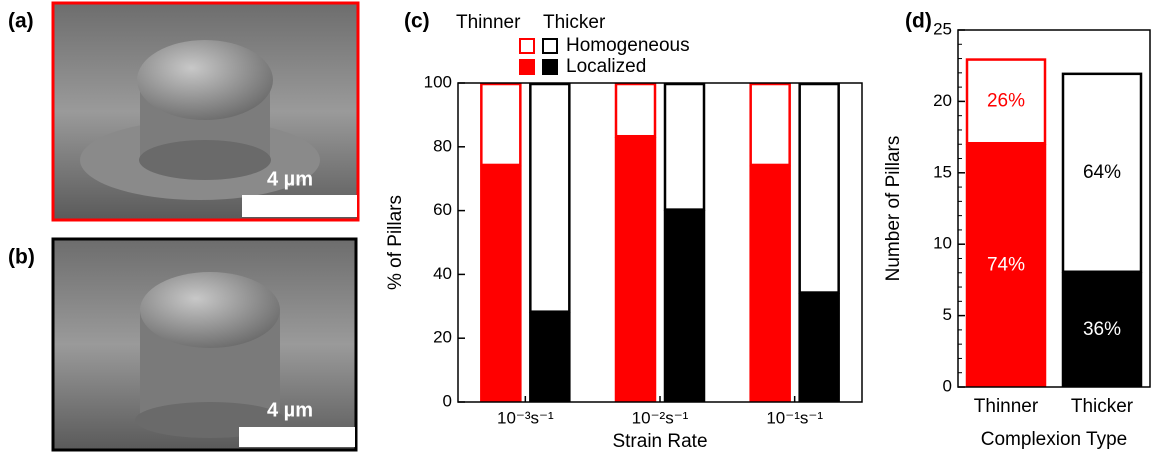 Image resolution: width=1164 pixels, height=453 pixels. I want to click on percent-label: 36%, so click(1102, 329).